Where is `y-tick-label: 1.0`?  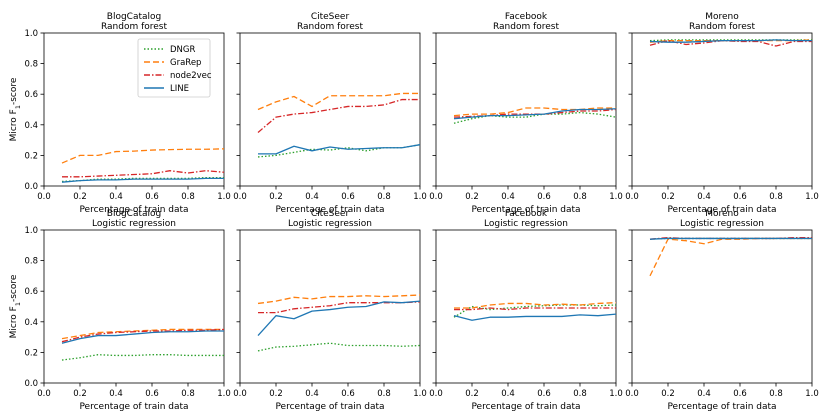
y-tick-label: 1.0 is located at coordinates (31, 34).